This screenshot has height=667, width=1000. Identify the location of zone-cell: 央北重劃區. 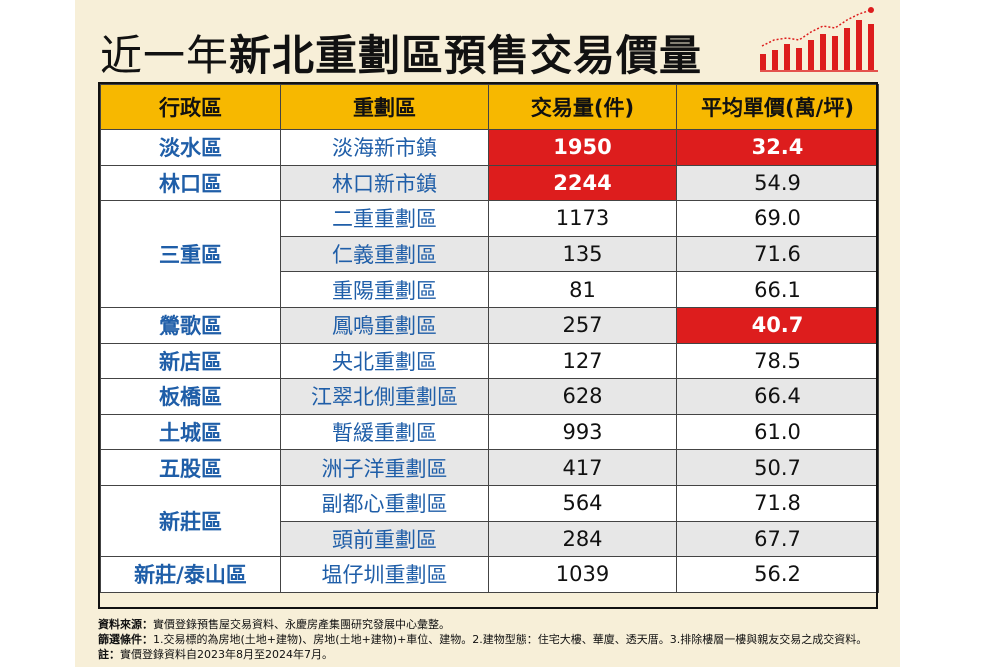
(384, 361).